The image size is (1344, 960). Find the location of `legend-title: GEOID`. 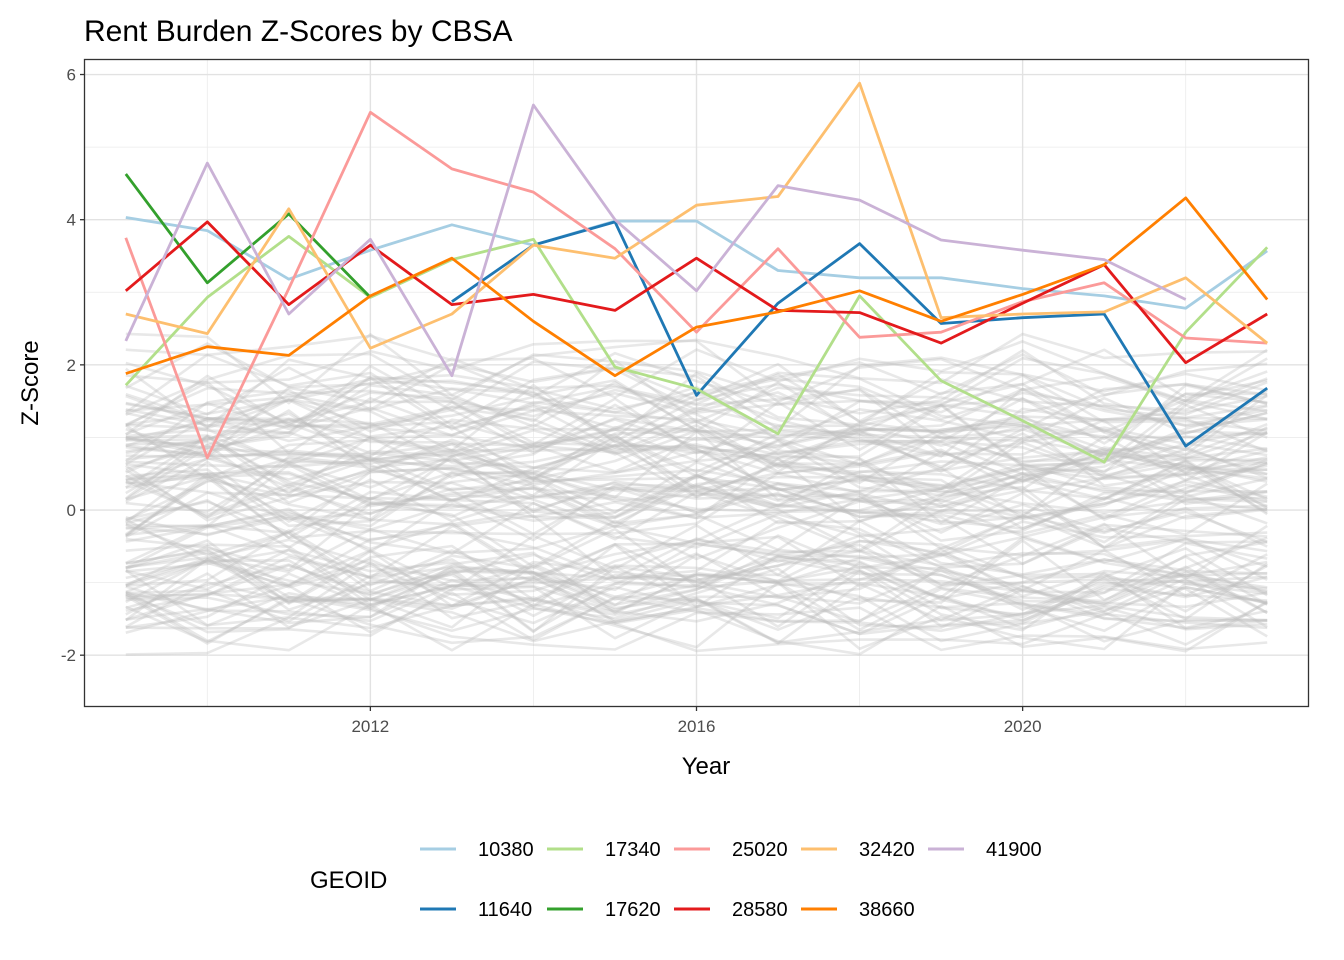

legend-title: GEOID is located at coordinates (348, 880).